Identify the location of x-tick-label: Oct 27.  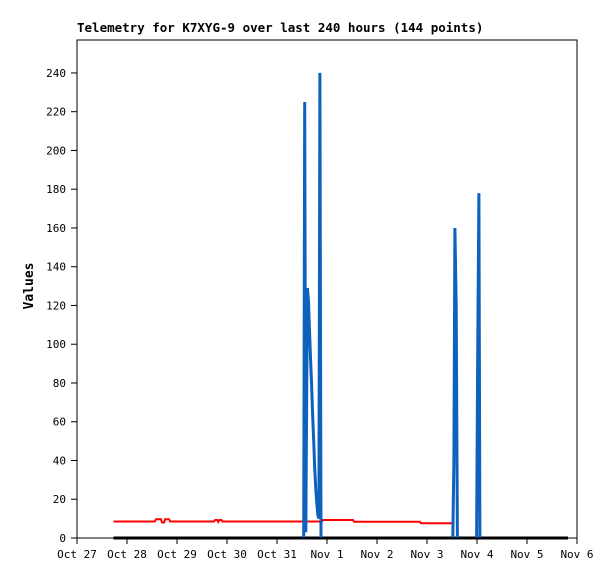
(77, 554).